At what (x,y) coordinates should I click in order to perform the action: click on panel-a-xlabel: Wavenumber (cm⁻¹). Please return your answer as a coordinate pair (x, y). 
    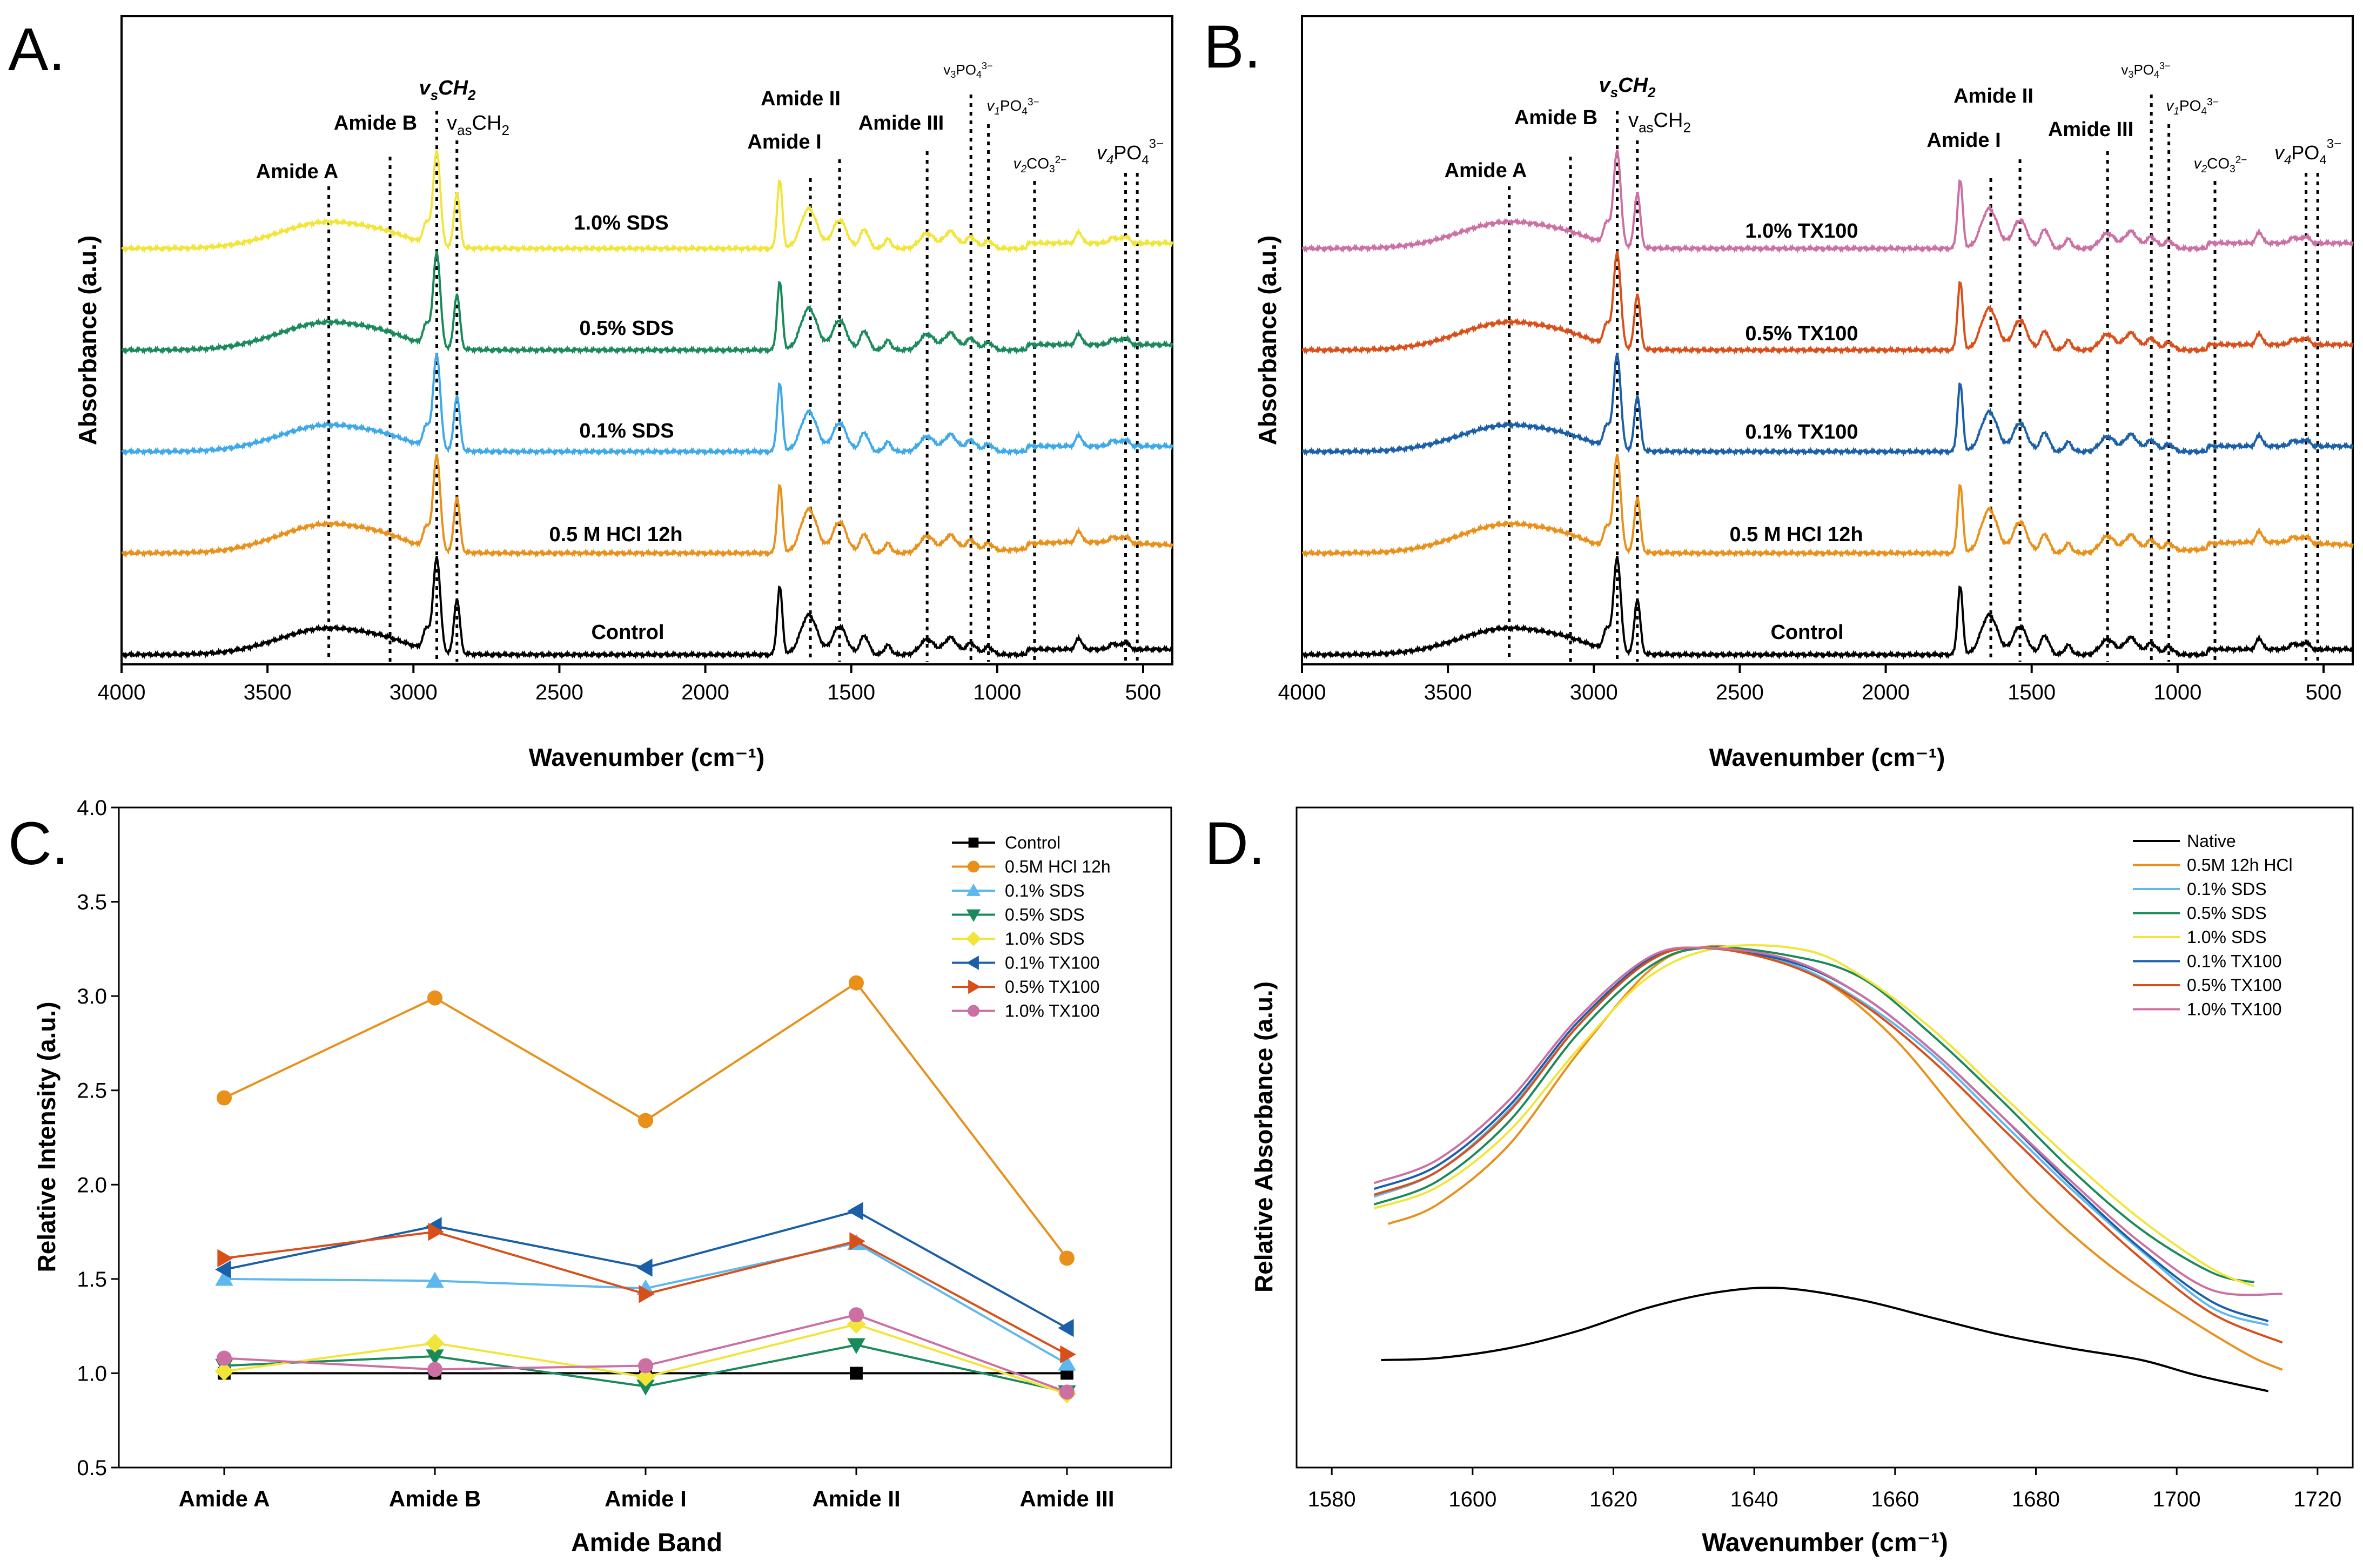
    Looking at the image, I should click on (647, 757).